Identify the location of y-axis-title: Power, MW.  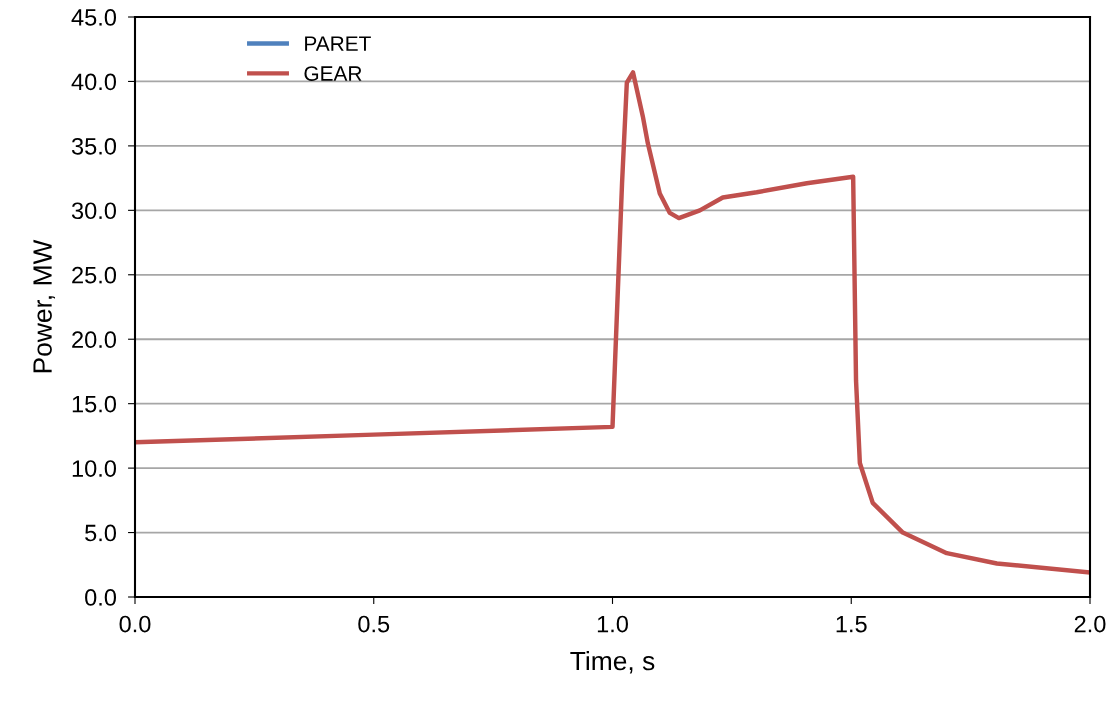
(44, 306).